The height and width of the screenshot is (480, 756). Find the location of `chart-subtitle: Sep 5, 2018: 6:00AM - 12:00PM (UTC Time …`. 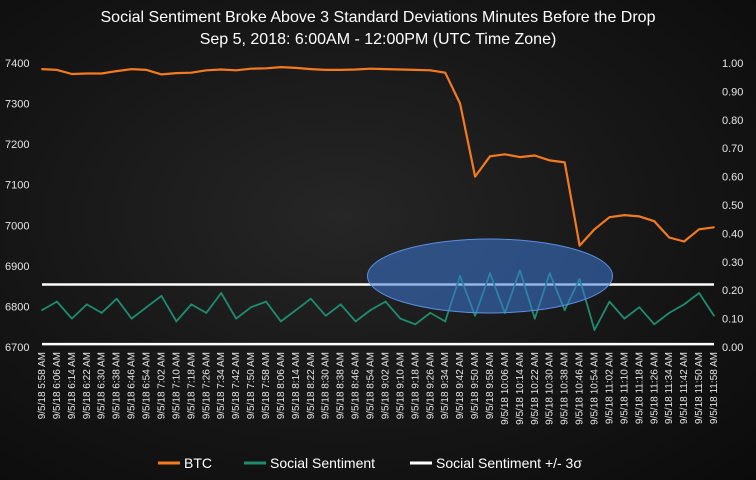

chart-subtitle: Sep 5, 2018: 6:00AM - 12:00PM (UTC Time … is located at coordinates (378, 39).